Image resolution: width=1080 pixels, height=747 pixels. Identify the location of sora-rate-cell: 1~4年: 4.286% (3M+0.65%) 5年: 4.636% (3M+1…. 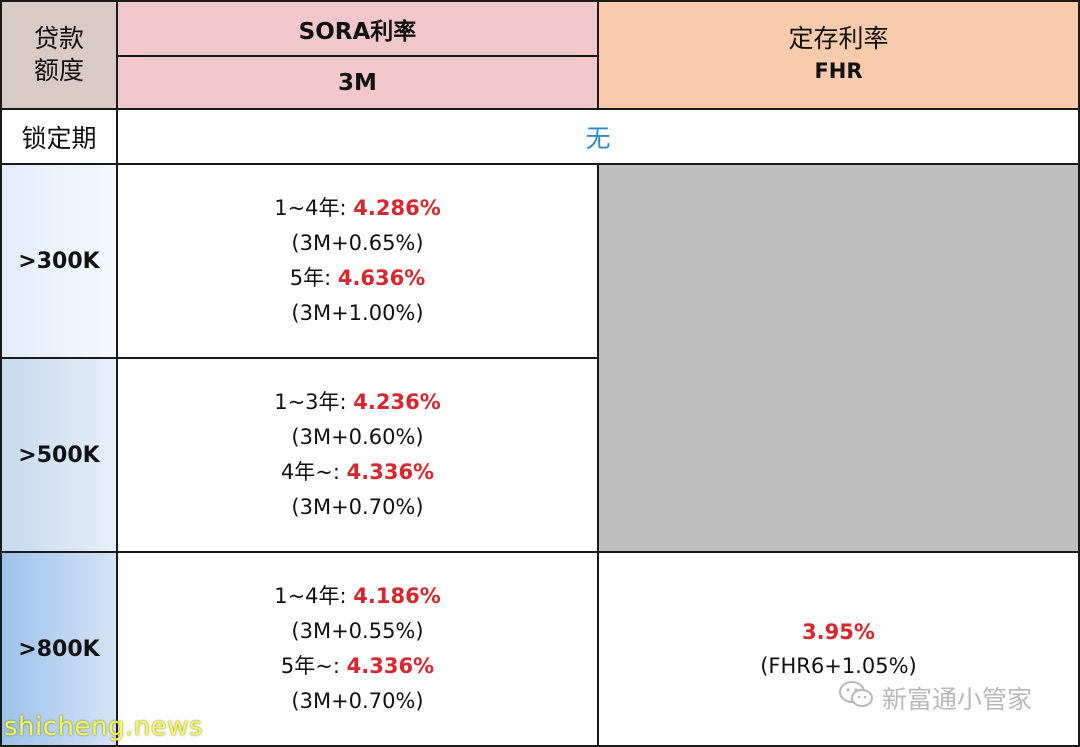
(357, 261).